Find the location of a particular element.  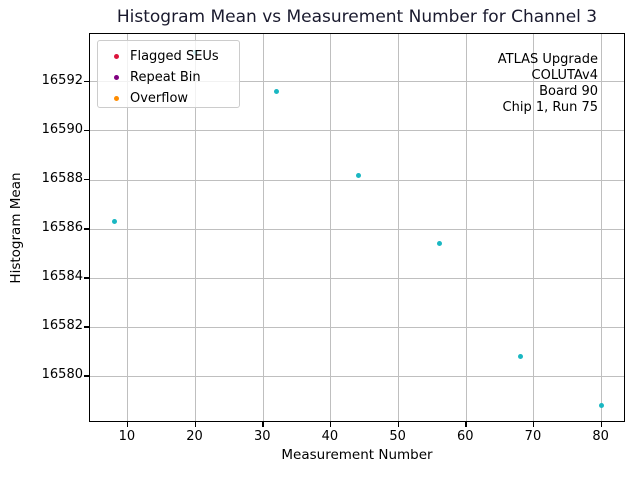

legend-entry: Flagged SEUs is located at coordinates (176, 56).